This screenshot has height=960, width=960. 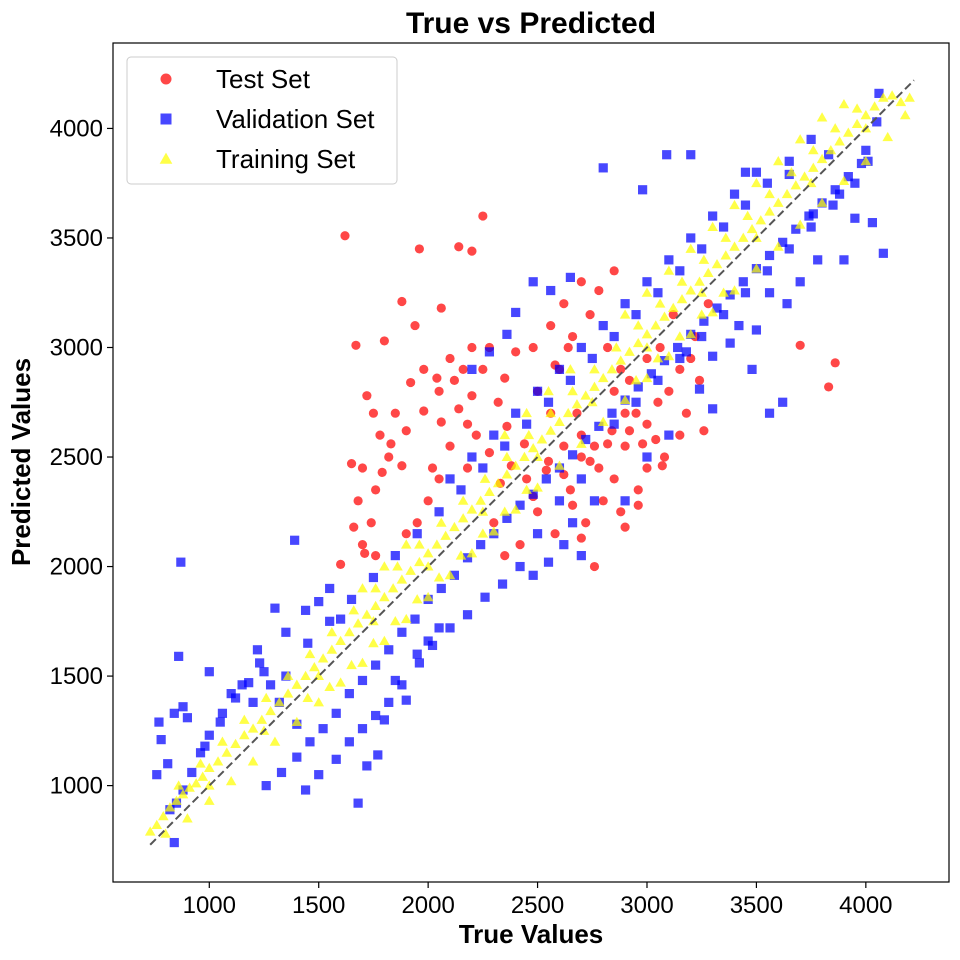 I want to click on y-tick-label: 2500, so click(x=76, y=457).